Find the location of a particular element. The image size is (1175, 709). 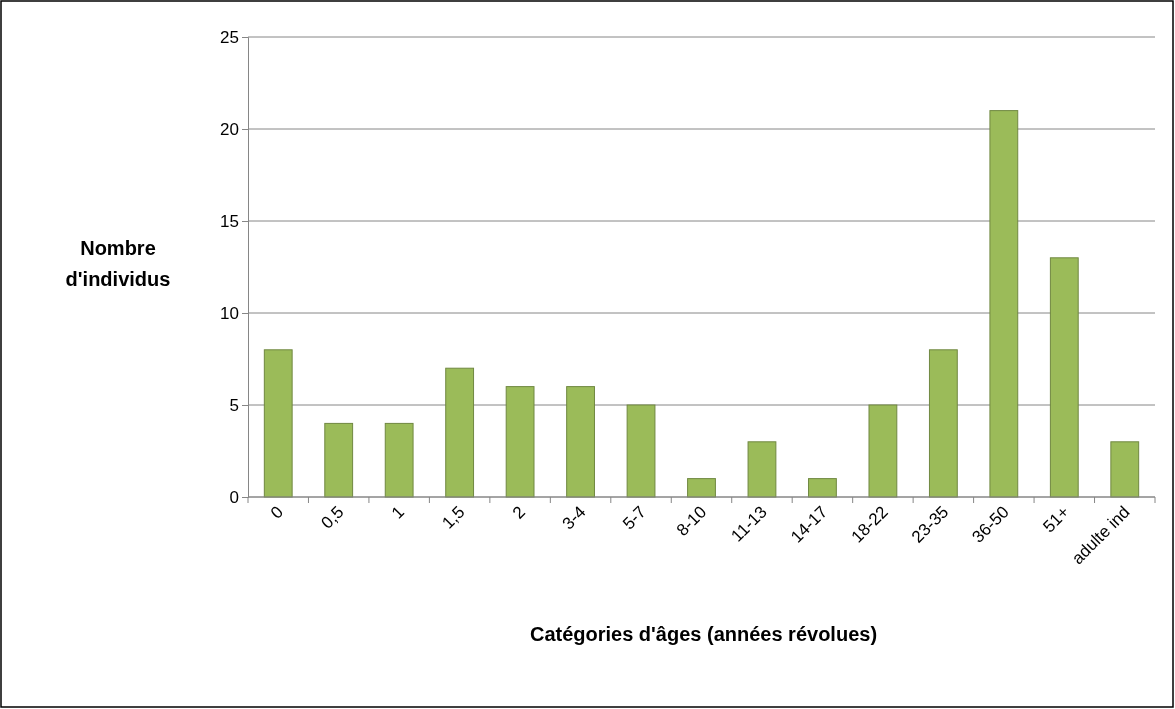

y-tick-label: 10 is located at coordinates (229, 313).